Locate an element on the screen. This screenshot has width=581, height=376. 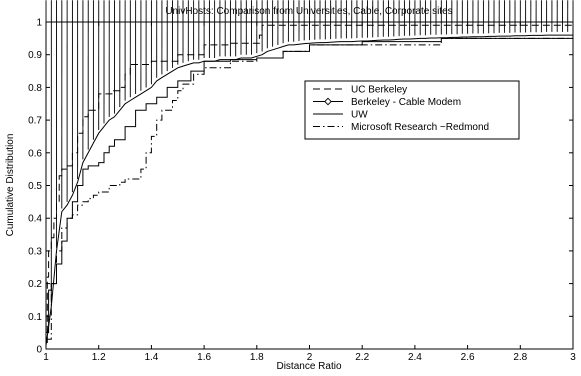
legend-label: Berkeley - Cable Modem is located at coordinates (406, 102).